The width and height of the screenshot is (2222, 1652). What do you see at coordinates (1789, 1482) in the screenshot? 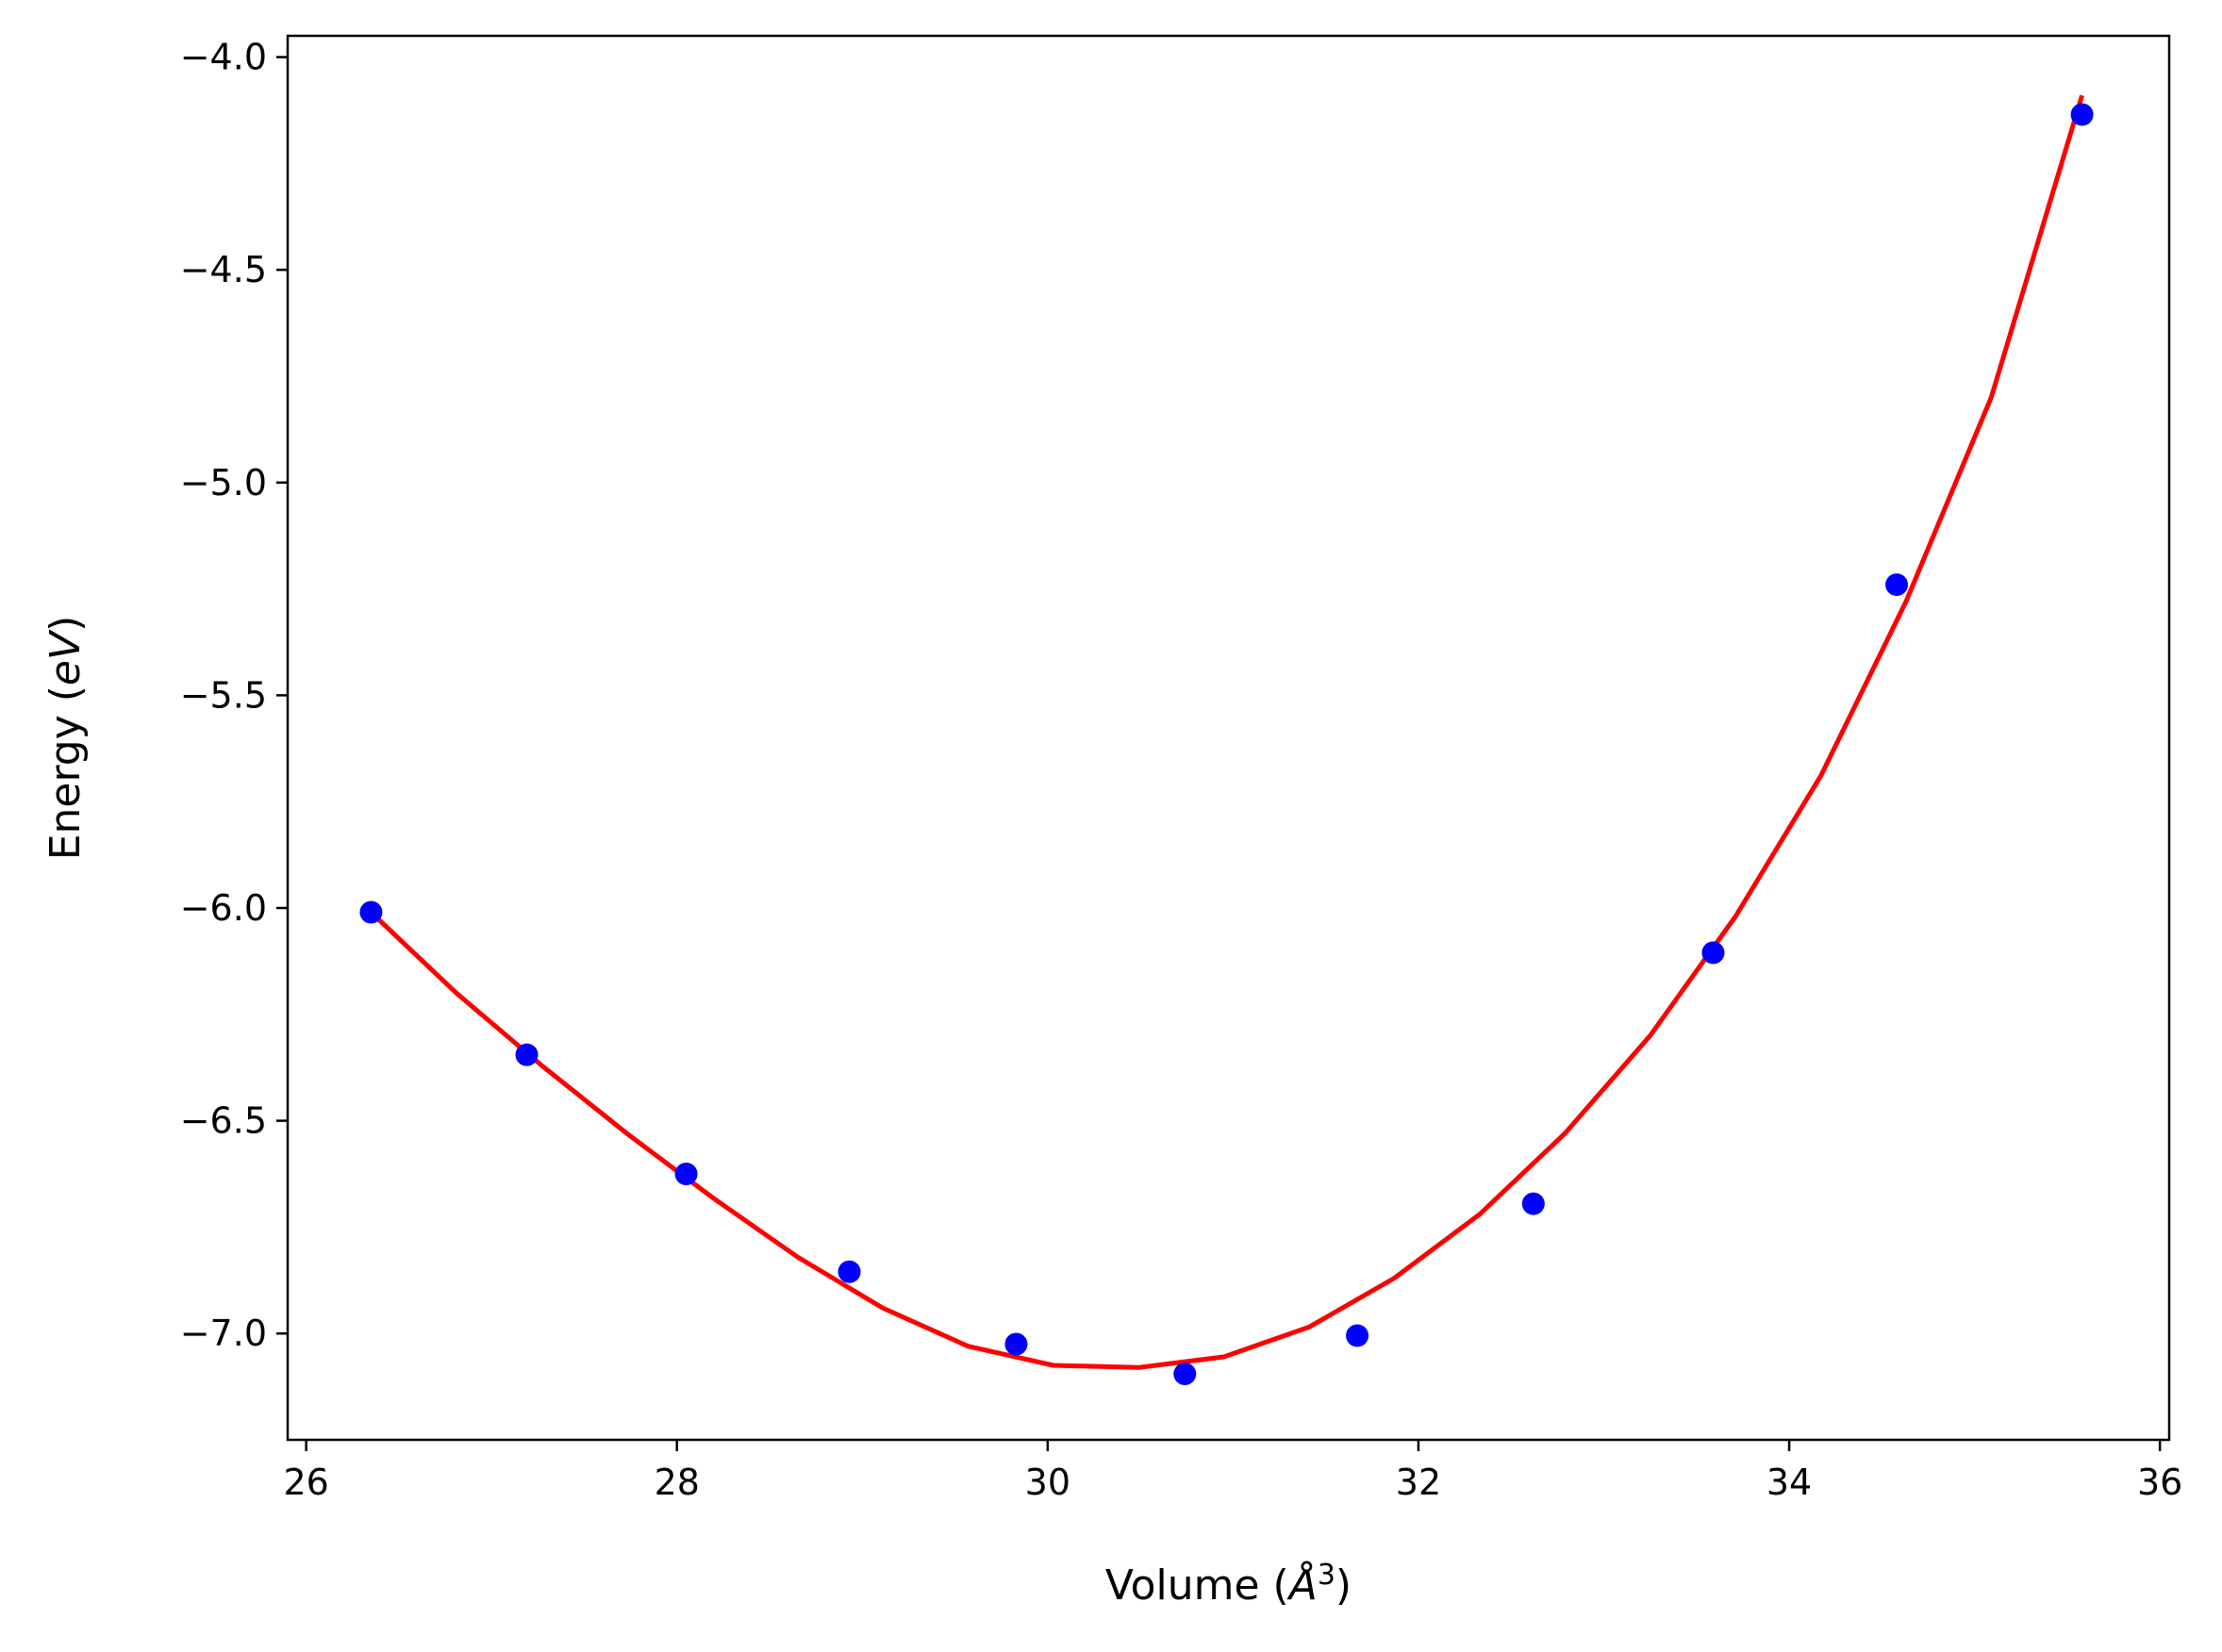
I see `x-tick-label: 34` at bounding box center [1789, 1482].